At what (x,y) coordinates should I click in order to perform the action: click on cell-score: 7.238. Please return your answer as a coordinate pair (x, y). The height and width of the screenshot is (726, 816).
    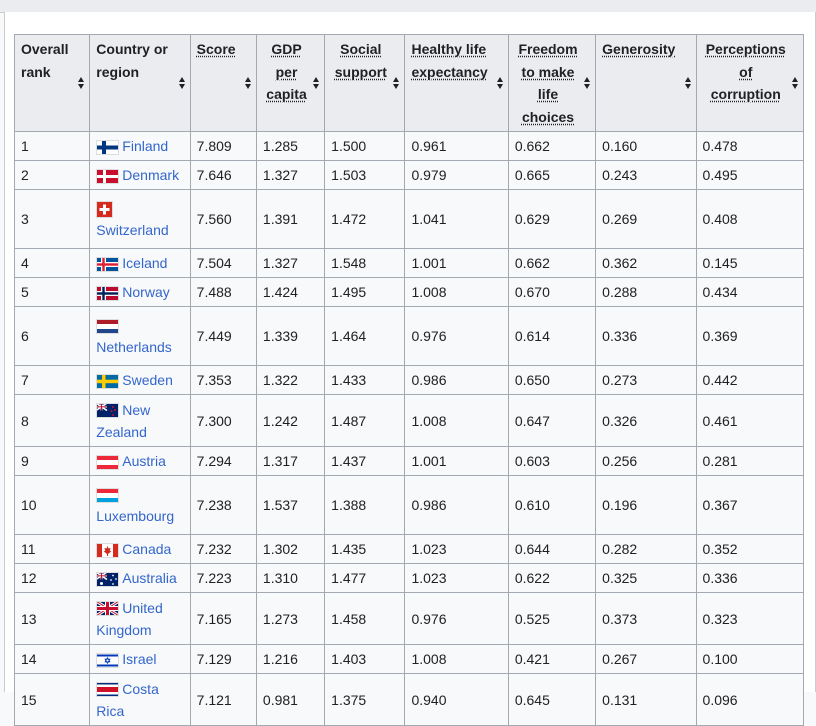
    Looking at the image, I should click on (223, 505).